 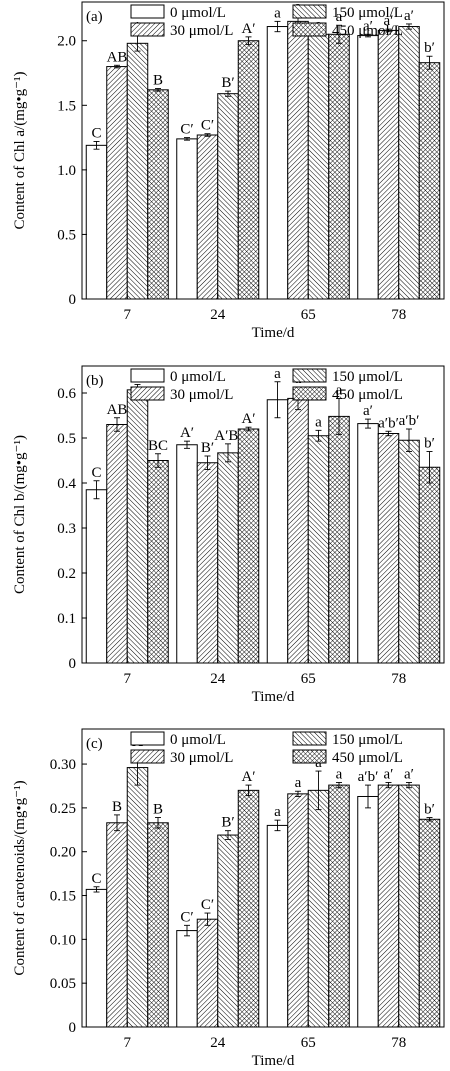 I want to click on y-tick-label: 0.05, so click(x=63, y=984).